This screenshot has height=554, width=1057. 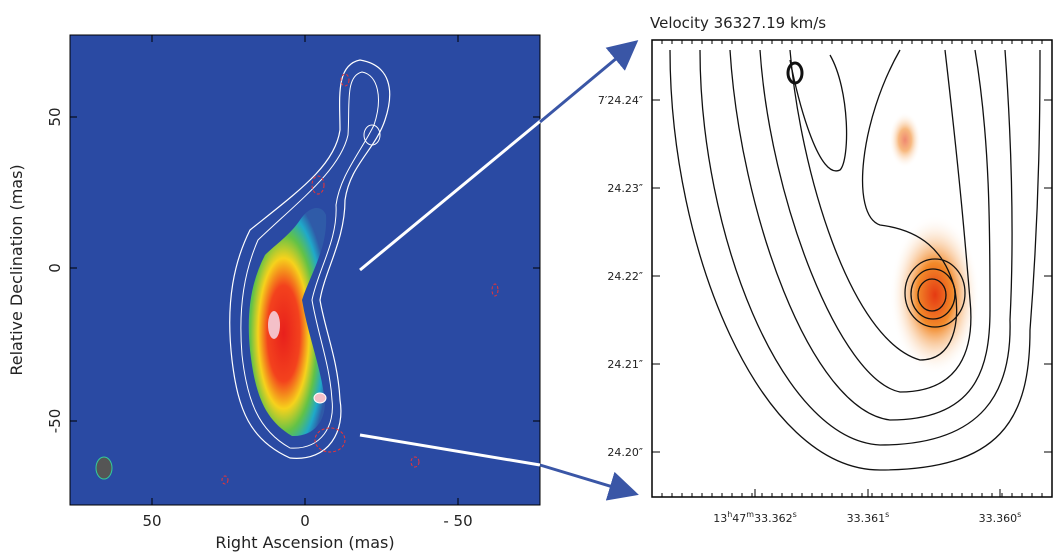 What do you see at coordinates (750, 514) in the screenshot?
I see `tick-label-part: m` at bounding box center [750, 514].